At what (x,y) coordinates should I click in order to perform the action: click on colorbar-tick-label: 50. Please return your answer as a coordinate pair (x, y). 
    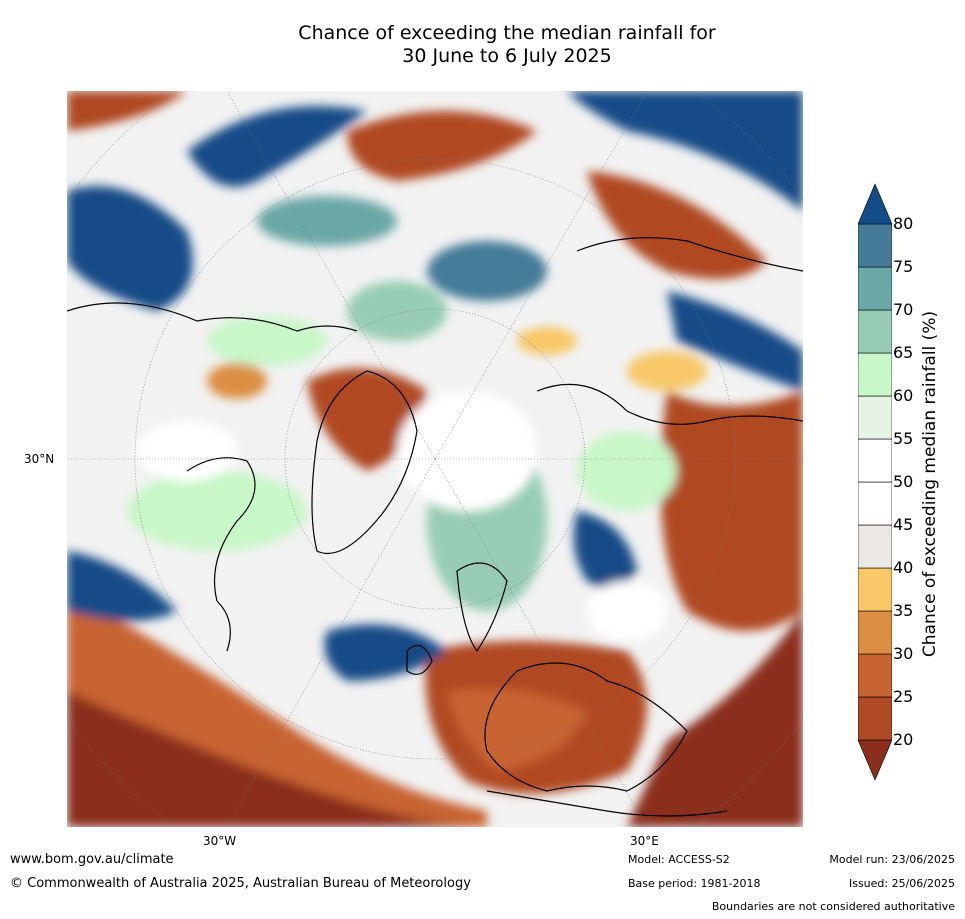
    Looking at the image, I should click on (903, 481).